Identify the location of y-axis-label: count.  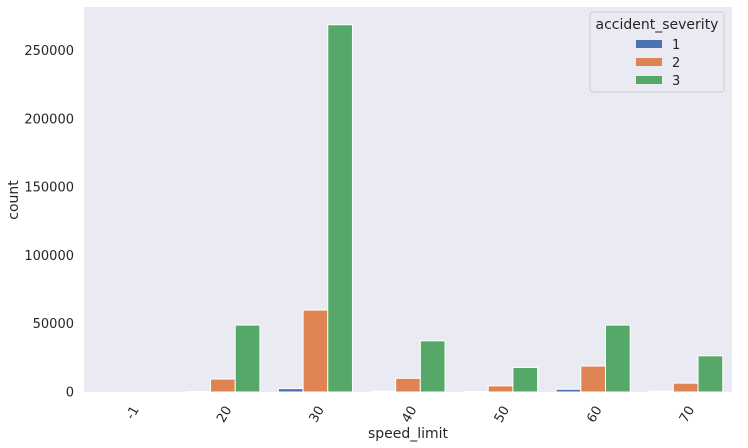
(14, 200).